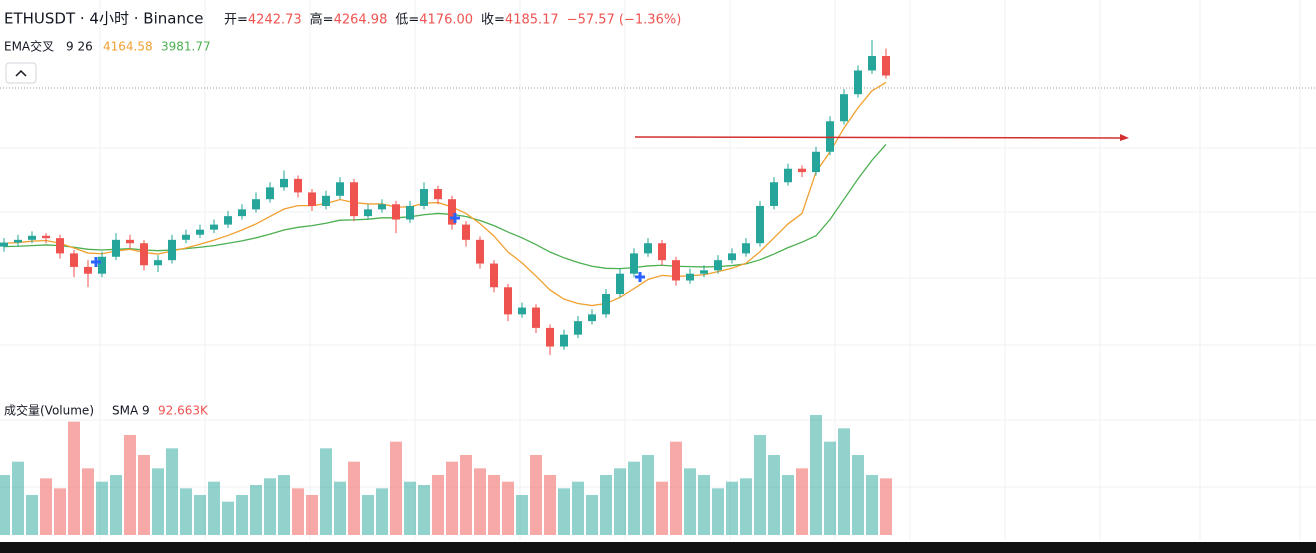 The image size is (1316, 553). Describe the element at coordinates (361, 20) in the screenshot. I see `ohlc-value: 4264.98` at that location.